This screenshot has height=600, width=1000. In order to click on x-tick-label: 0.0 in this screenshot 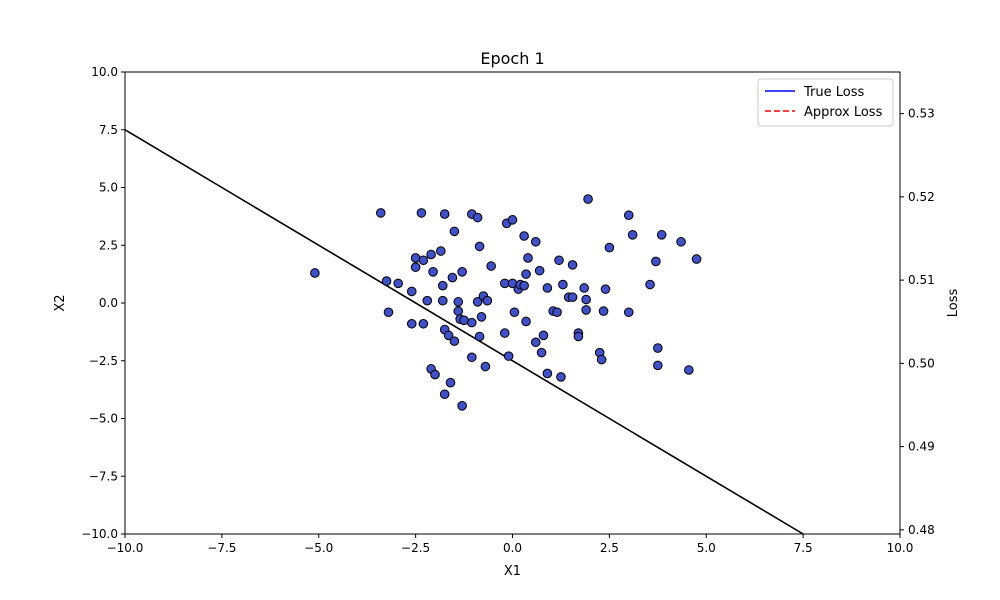, I will do `click(512, 548)`.